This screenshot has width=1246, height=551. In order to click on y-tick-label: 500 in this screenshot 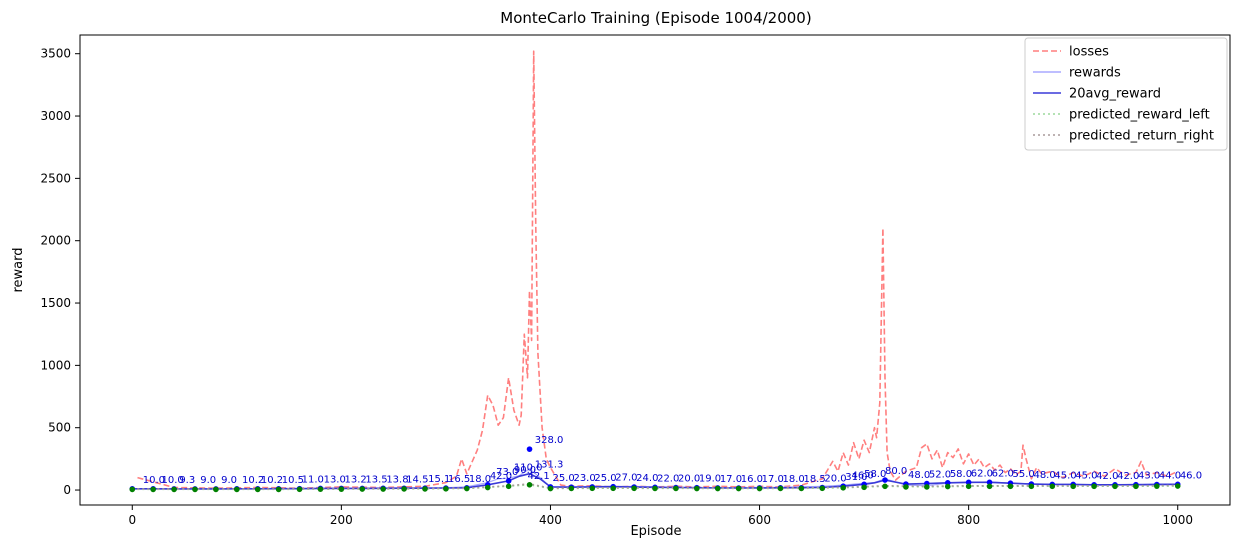, I will do `click(59, 428)`.